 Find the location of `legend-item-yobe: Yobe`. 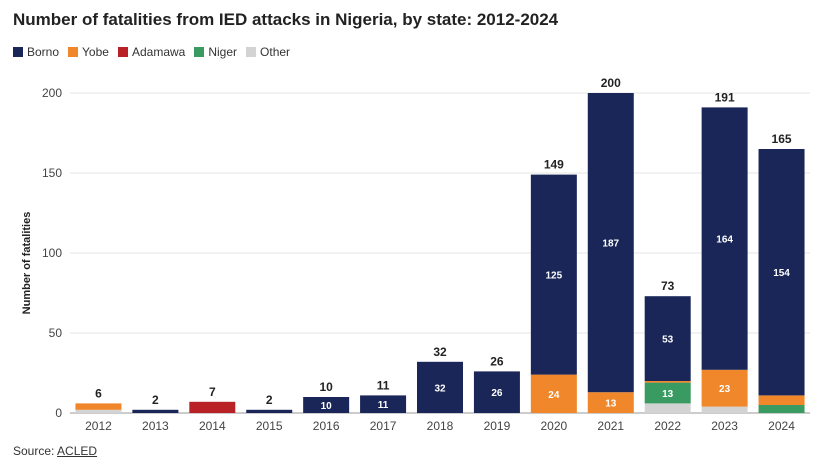

legend-item-yobe: Yobe is located at coordinates (88, 52).